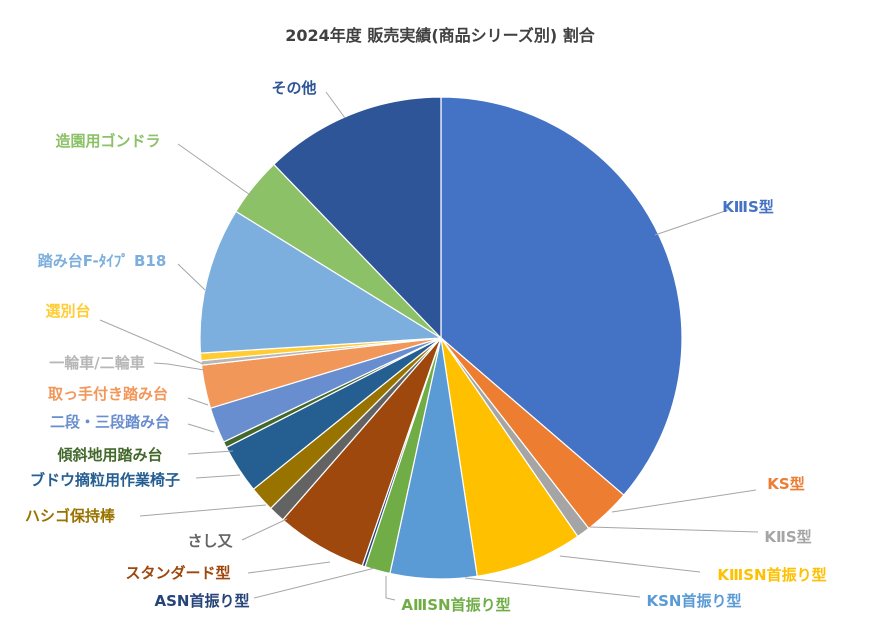 The image size is (880, 630). What do you see at coordinates (107, 141) in the screenshot?
I see `slice-label: 造園用ゴンドラ` at bounding box center [107, 141].